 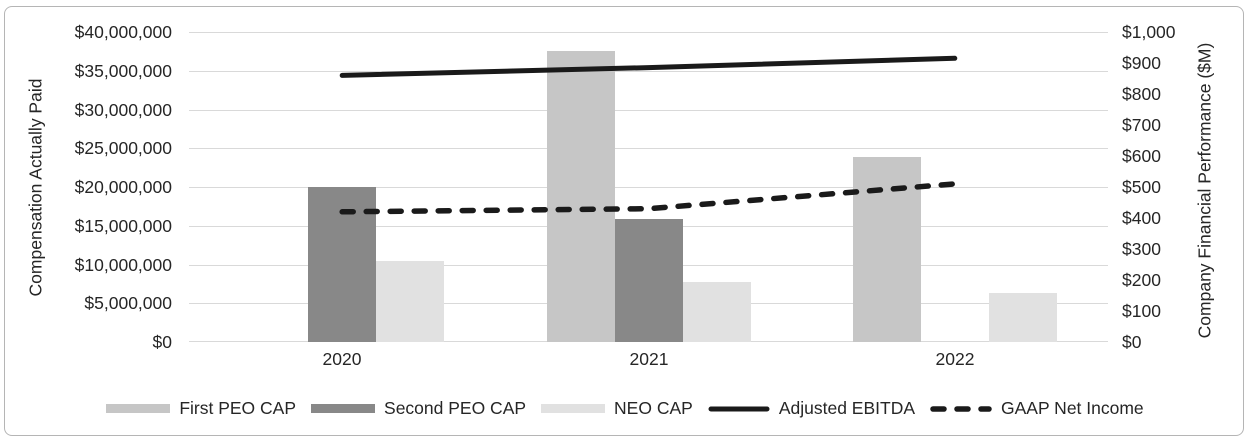 What do you see at coordinates (1149, 32) in the screenshot?
I see `right-axis-tick: $1,000` at bounding box center [1149, 32].